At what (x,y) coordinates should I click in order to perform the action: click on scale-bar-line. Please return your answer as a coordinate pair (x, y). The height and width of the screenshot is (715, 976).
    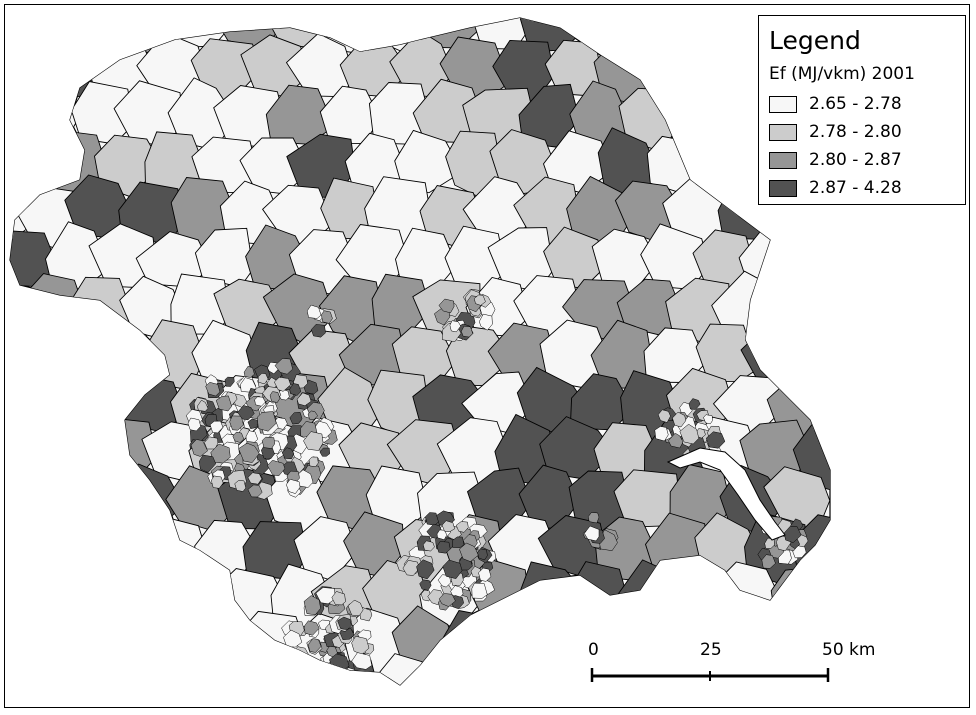
    Looking at the image, I should click on (710, 675).